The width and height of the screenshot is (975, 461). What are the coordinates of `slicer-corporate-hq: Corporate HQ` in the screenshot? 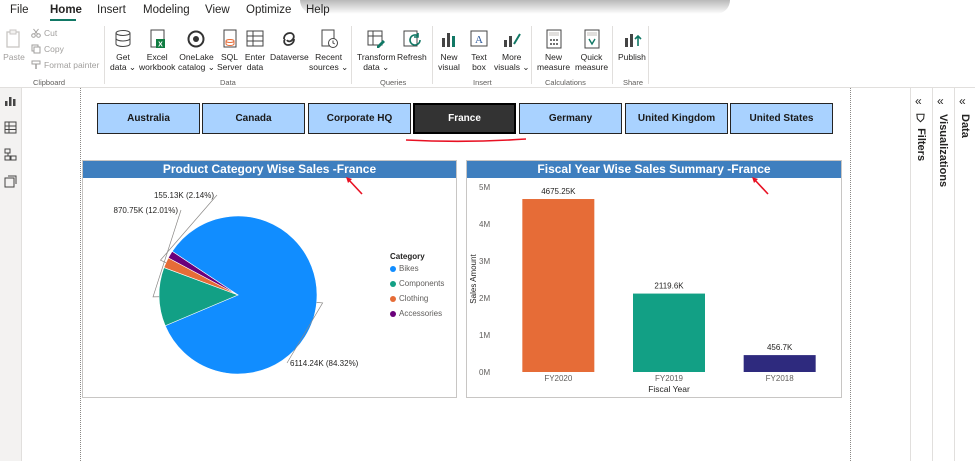 It's located at (359, 118).